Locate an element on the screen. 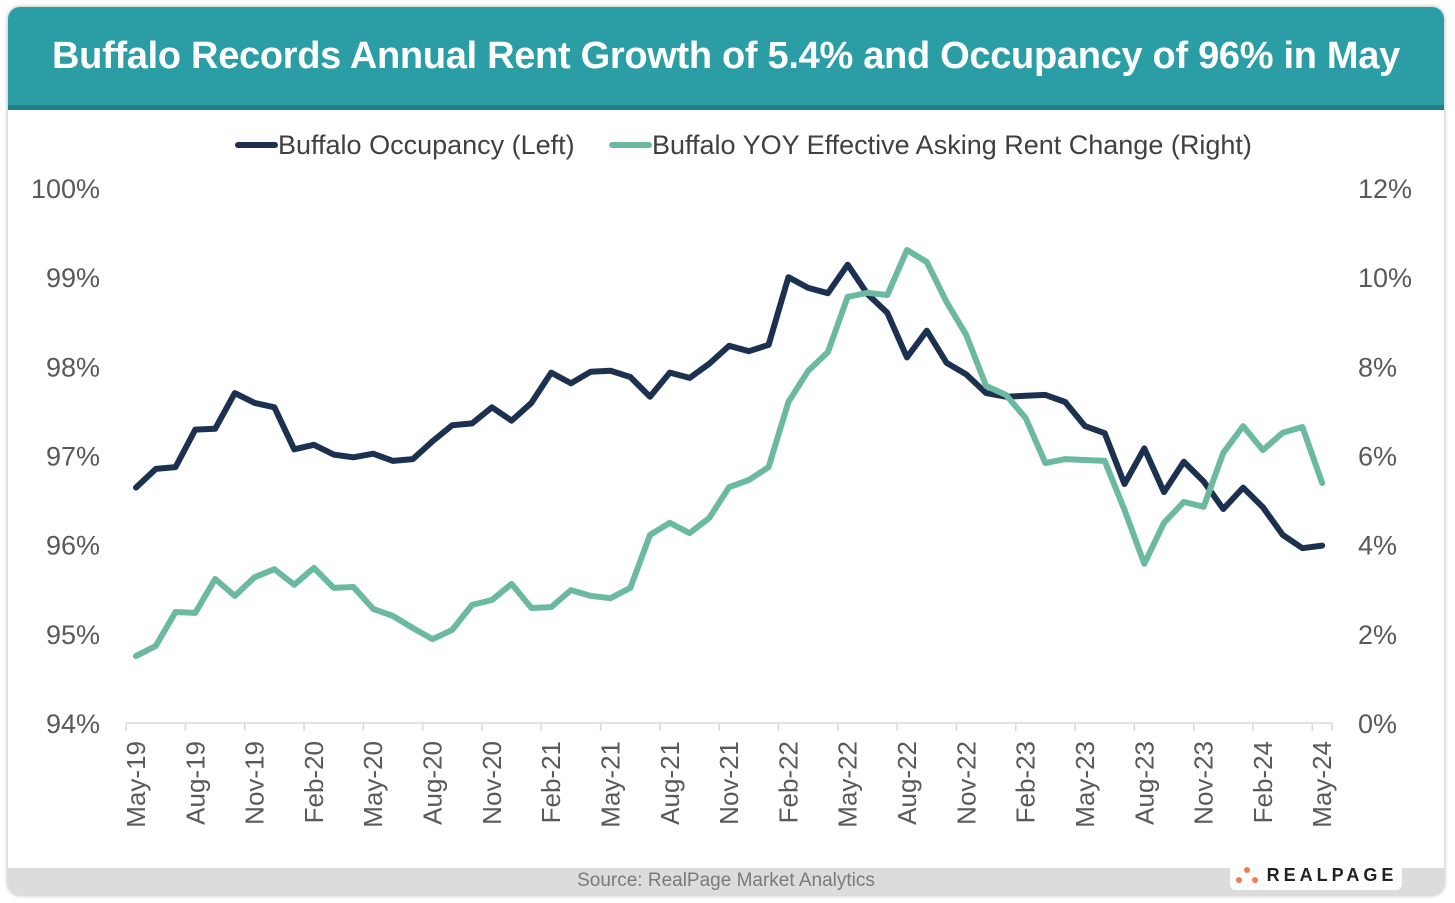  source-note: Source: RealPage Market Analytics is located at coordinates (726, 880).